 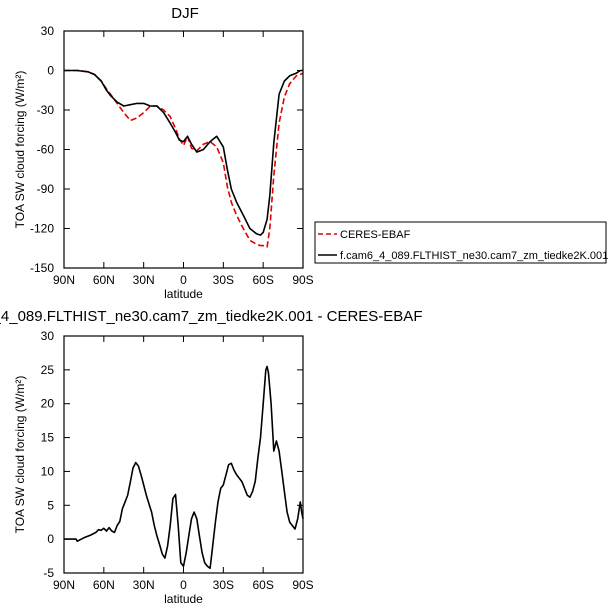 I want to click on legend-box, so click(x=460, y=242).